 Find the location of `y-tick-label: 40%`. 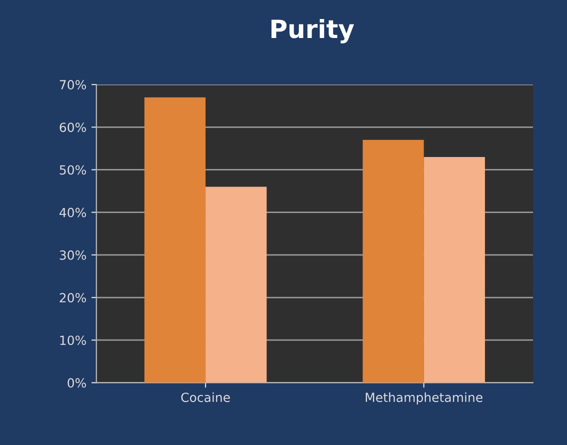

y-tick-label: 40% is located at coordinates (72, 213).